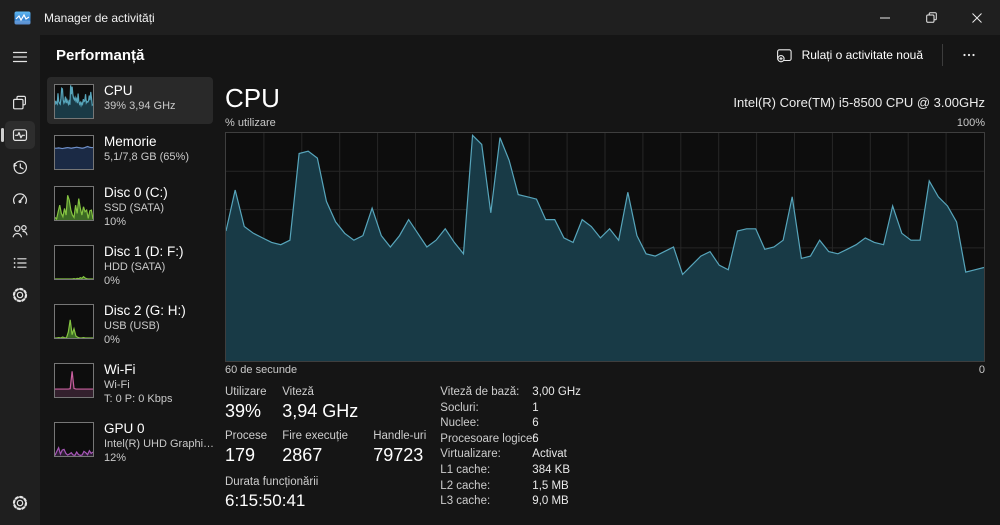 This screenshot has width=1000, height=525. Describe the element at coordinates (124, 428) in the screenshot. I see `device-title: GPU 0` at that location.